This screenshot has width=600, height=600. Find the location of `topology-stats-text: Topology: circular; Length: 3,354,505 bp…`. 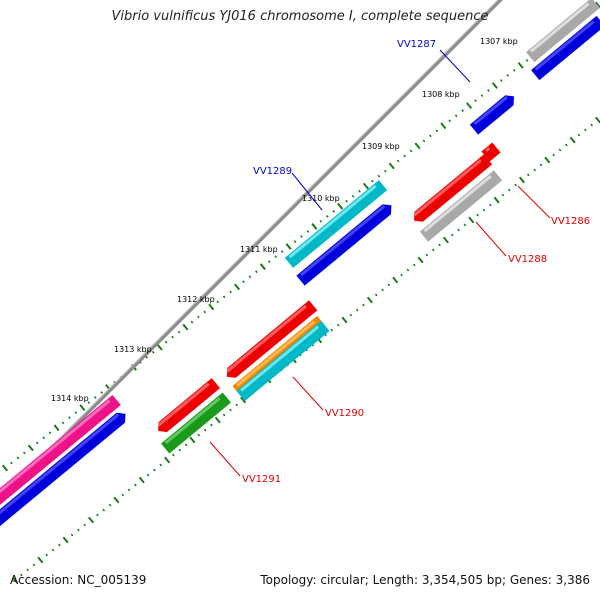

topology-stats-text: Topology: circular; Length: 3,354,505 bp… is located at coordinates (425, 580).